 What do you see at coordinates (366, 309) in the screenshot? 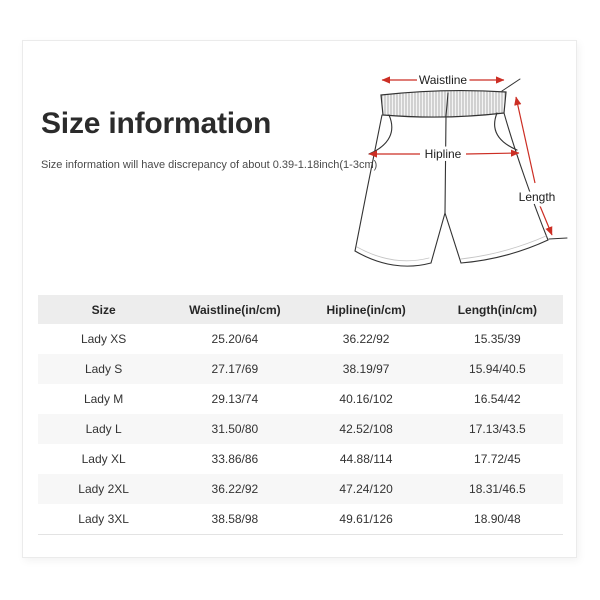
I see `header-hipline: Hipline(in/cm)` at bounding box center [366, 309].